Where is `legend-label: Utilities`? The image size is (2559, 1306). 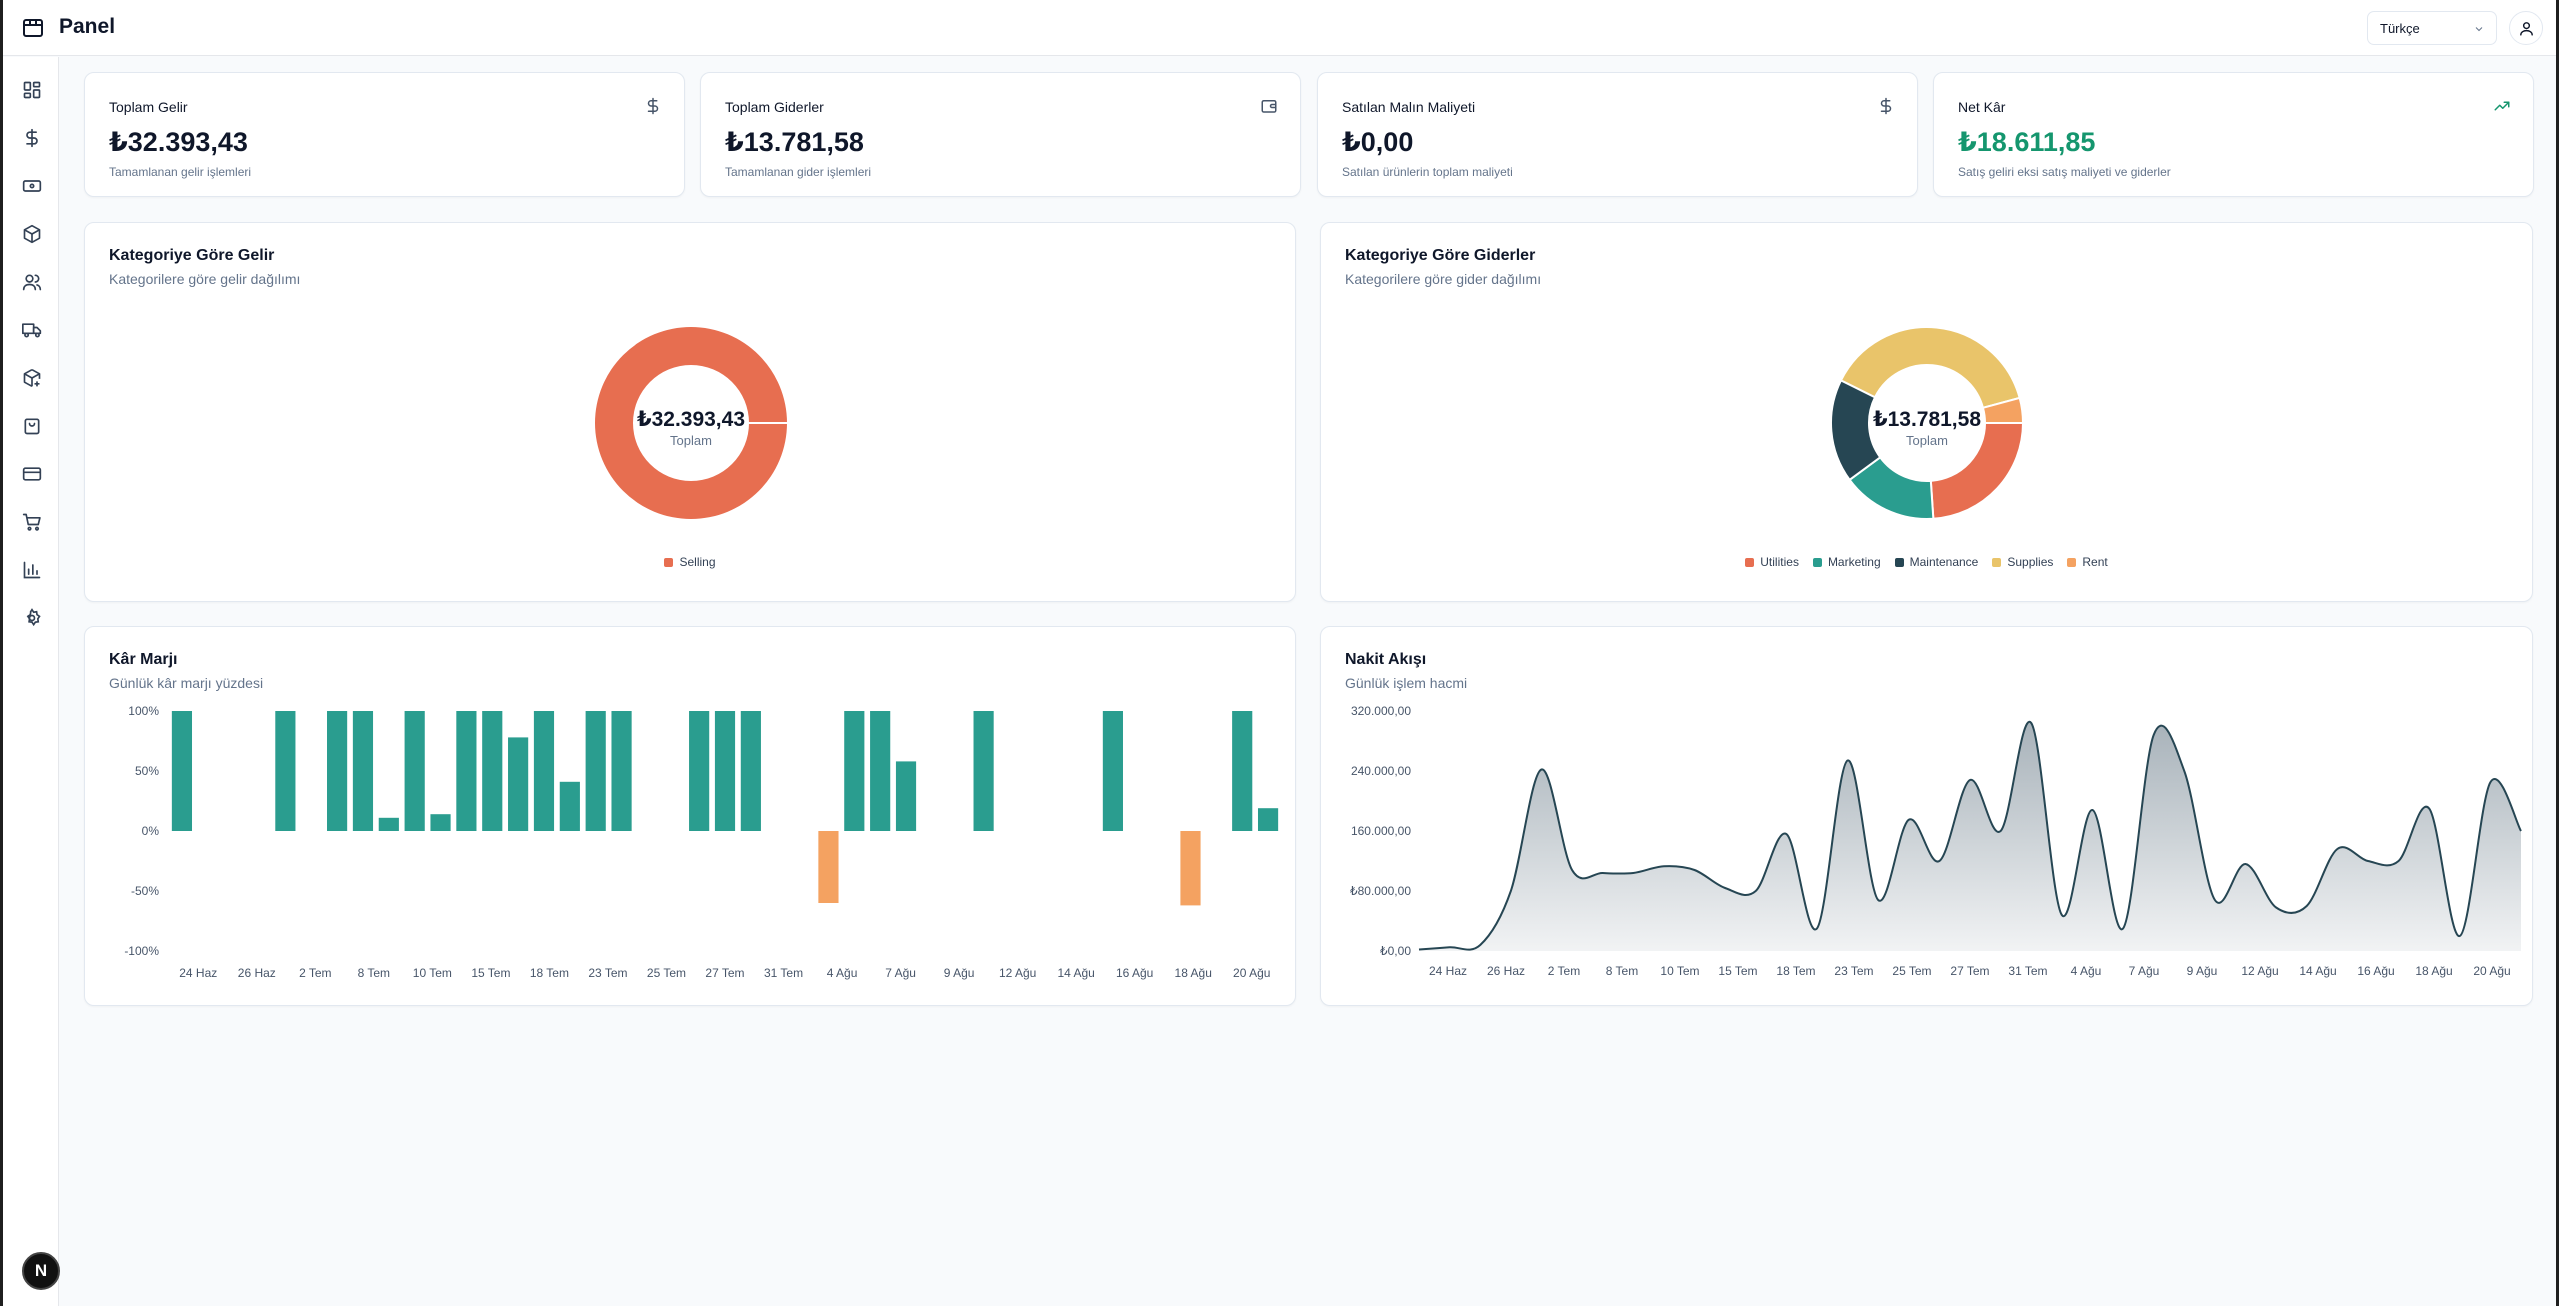
legend-label: Utilities is located at coordinates (1779, 562).